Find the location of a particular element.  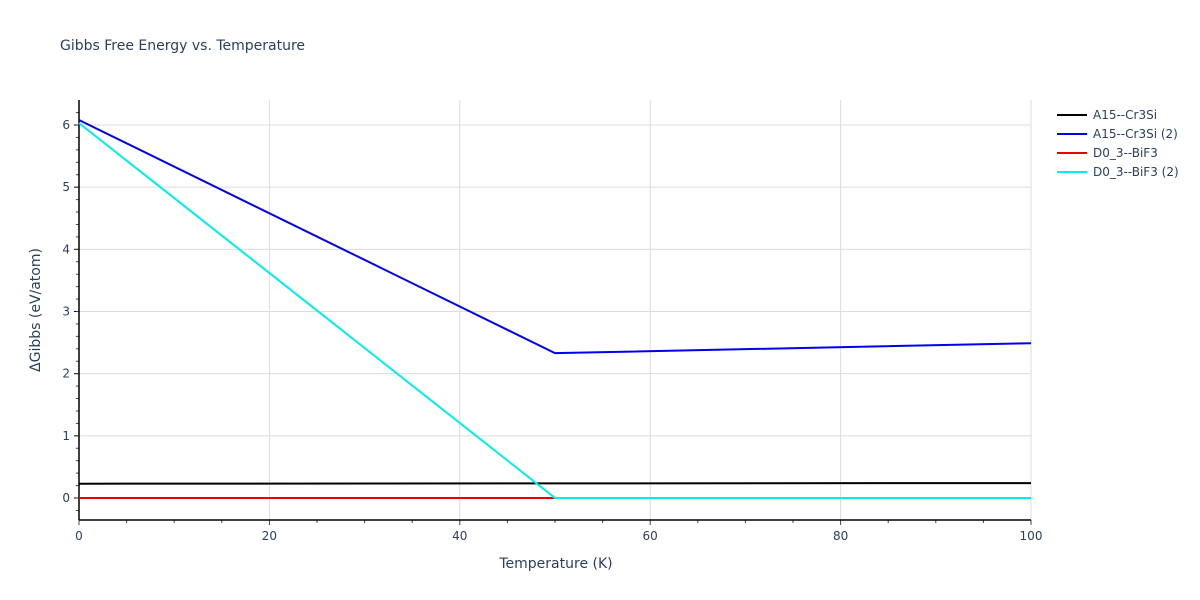

x-tick-label: 20 is located at coordinates (269, 536).